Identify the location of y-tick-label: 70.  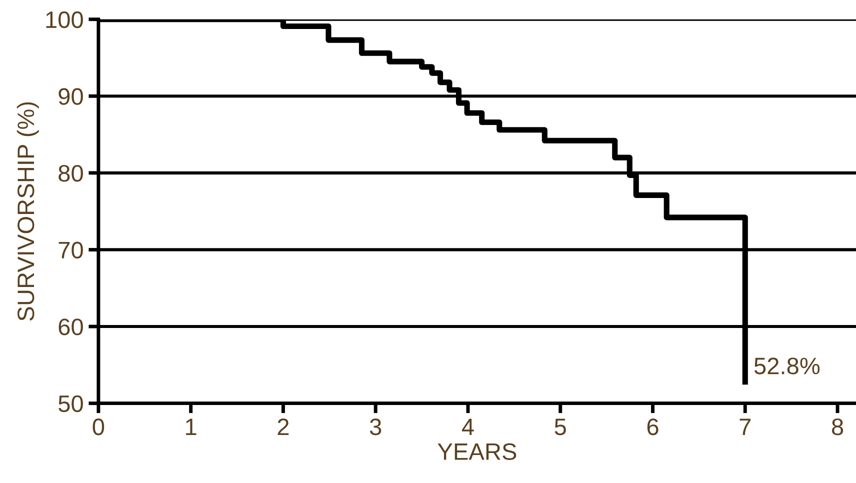
(70, 250).